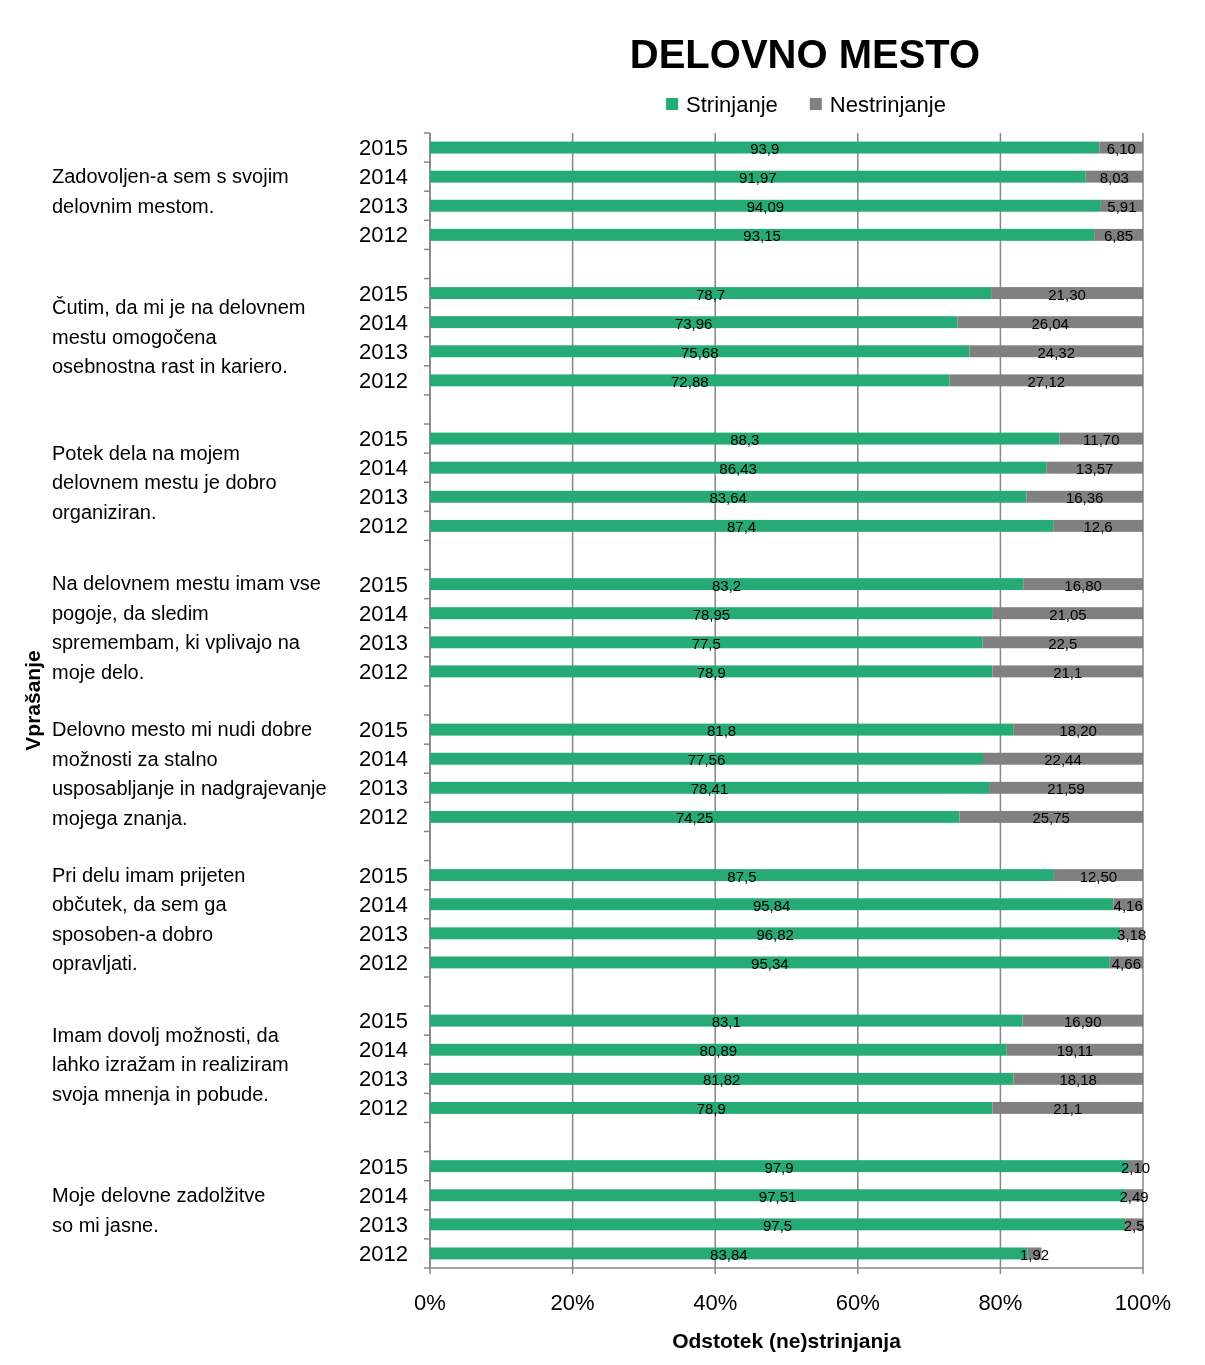 The width and height of the screenshot is (1205, 1365). What do you see at coordinates (1098, 876) in the screenshot?
I see `data-label: 12,50` at bounding box center [1098, 876].